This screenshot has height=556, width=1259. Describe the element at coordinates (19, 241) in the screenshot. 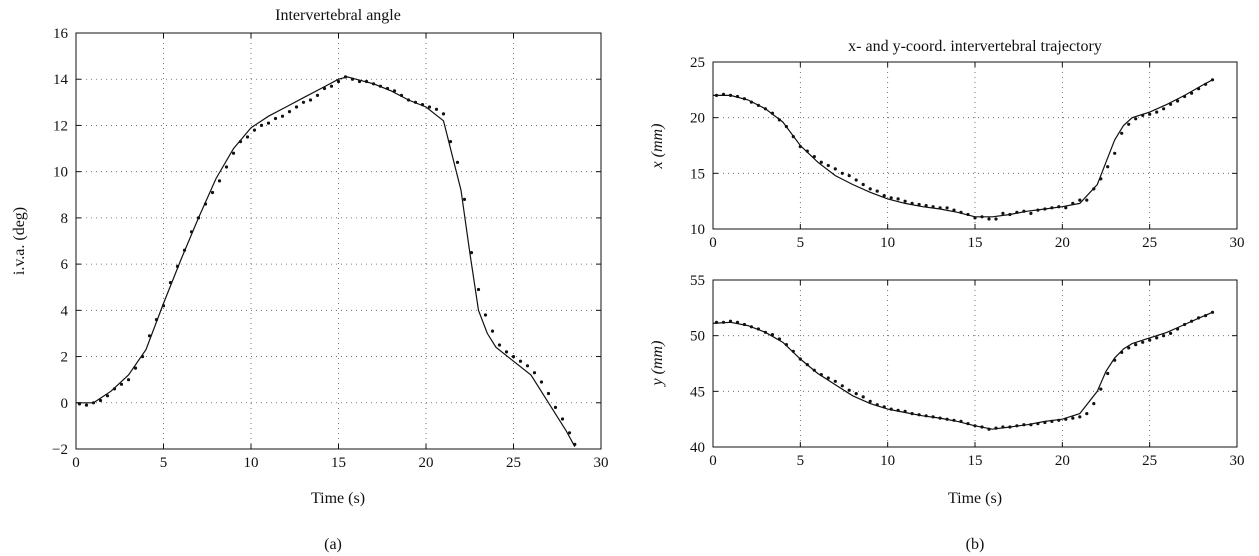

I see `y-axis-label-a: i.v.a. (deg)` at that location.